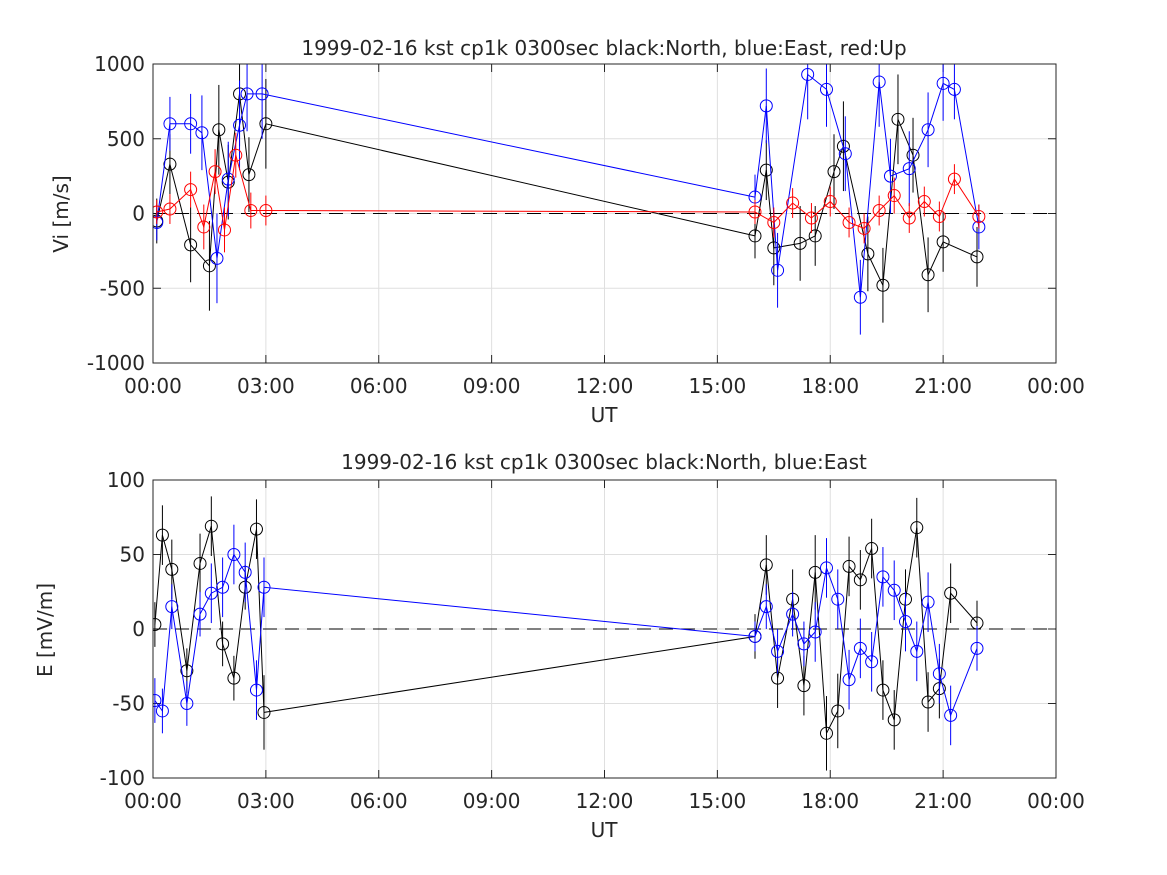 The height and width of the screenshot is (875, 1167). What do you see at coordinates (122, 778) in the screenshot?
I see `efield-y-tick-label: -100` at bounding box center [122, 778].